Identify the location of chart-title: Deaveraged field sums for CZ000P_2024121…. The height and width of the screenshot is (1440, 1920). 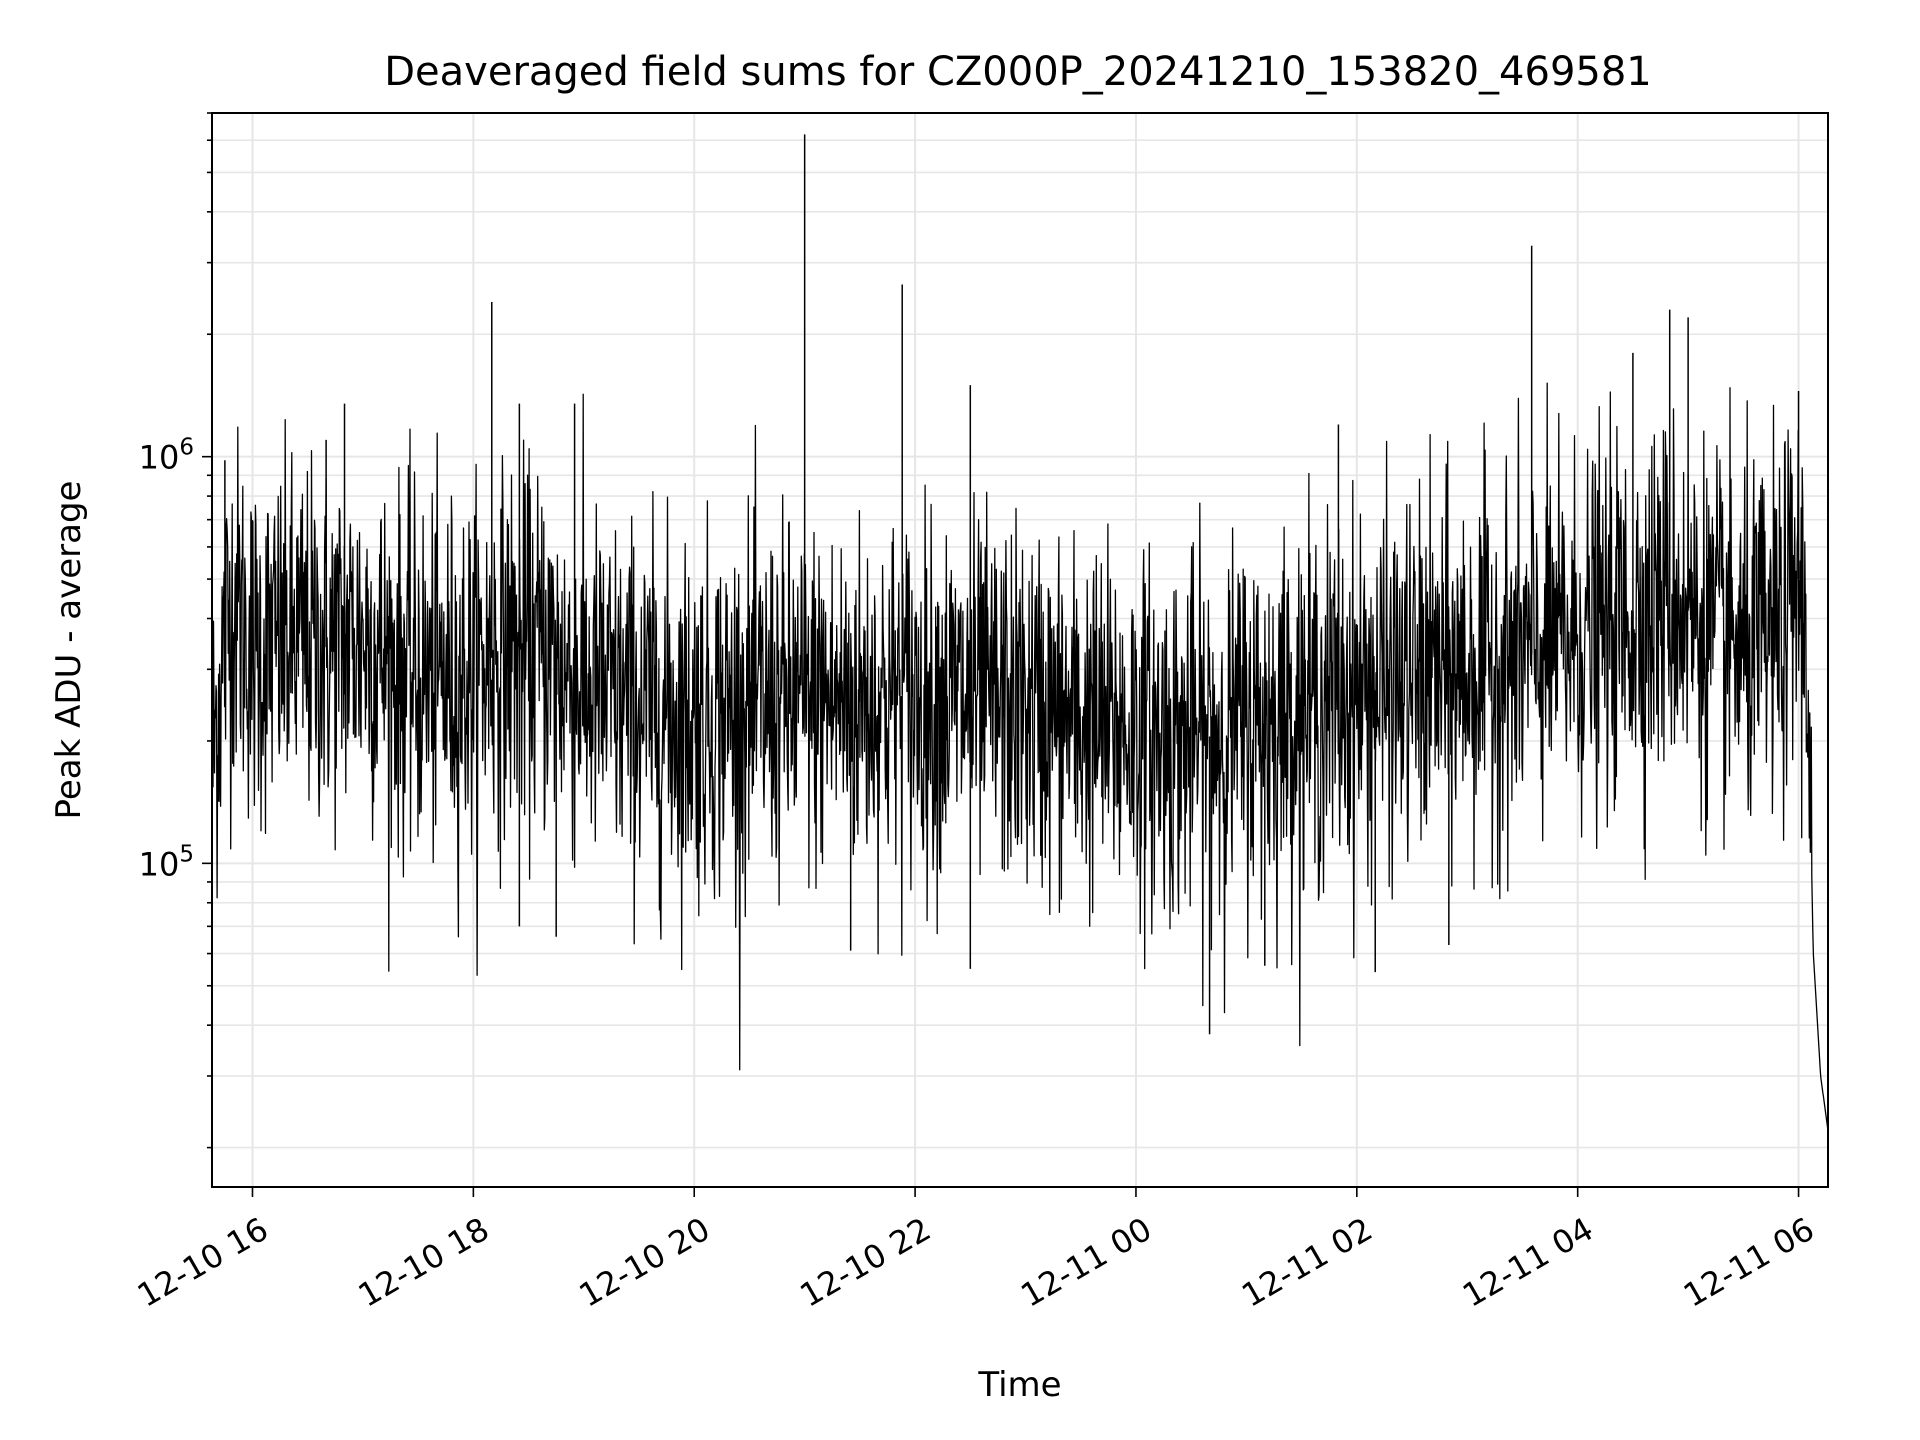
(1018, 72).